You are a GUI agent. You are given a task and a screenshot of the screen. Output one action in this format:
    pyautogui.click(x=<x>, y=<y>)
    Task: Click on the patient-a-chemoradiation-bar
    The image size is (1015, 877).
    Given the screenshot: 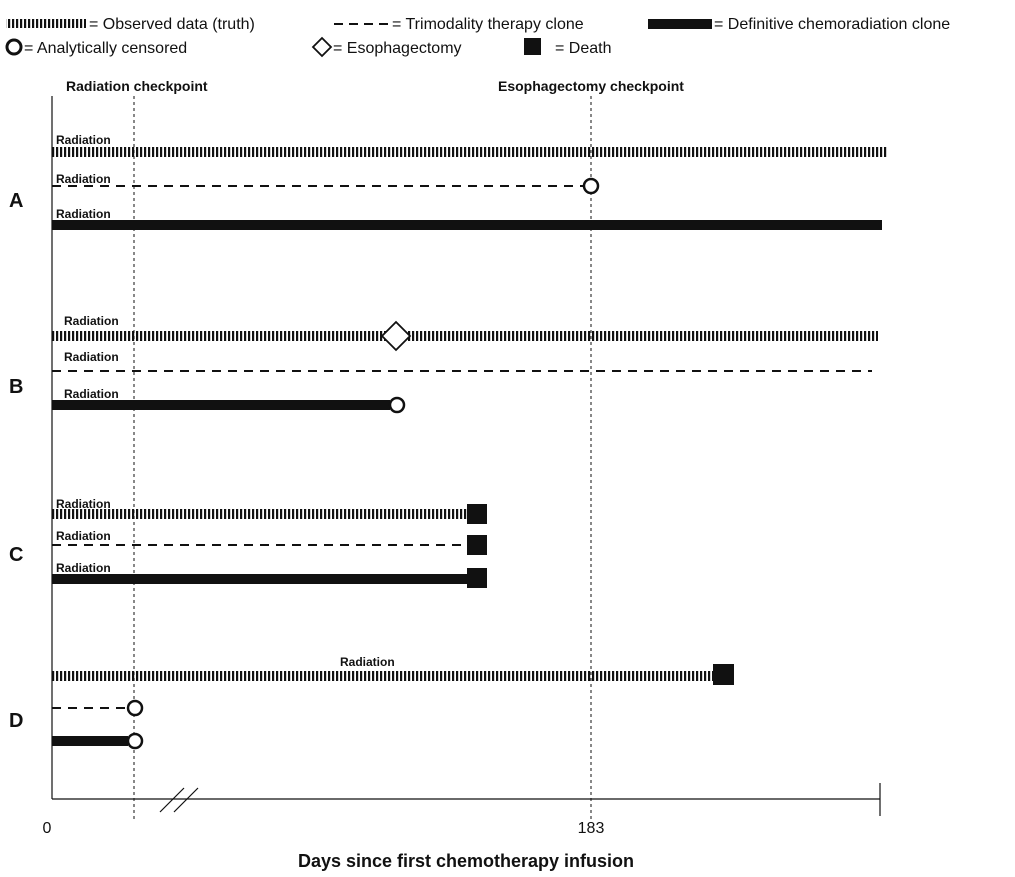 What is the action you would take?
    pyautogui.click(x=467, y=225)
    